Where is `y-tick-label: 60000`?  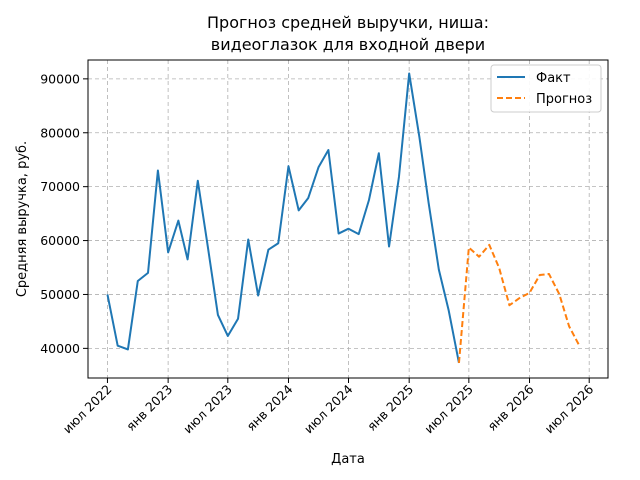
y-tick-label: 60000 is located at coordinates (60, 240).